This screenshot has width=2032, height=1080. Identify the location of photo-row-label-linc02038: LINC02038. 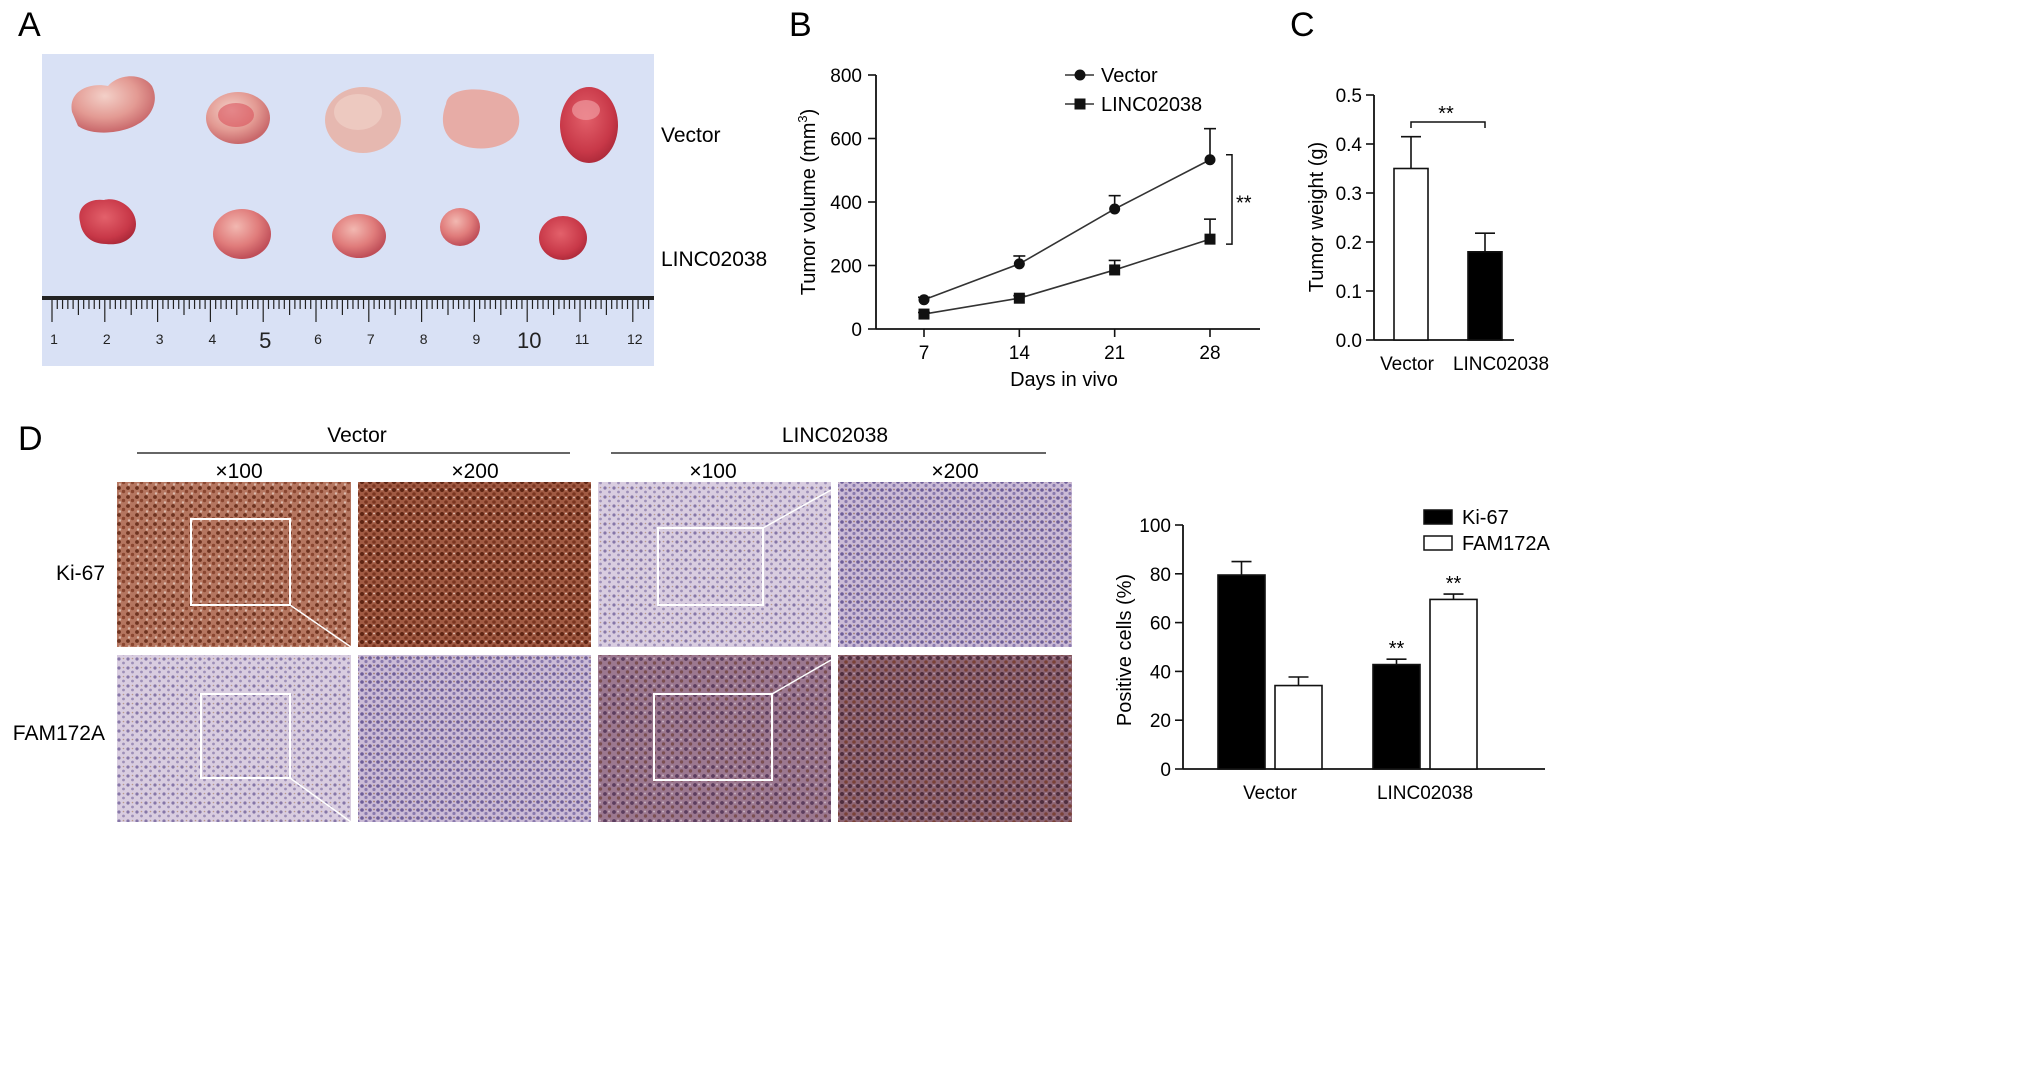
(714, 259).